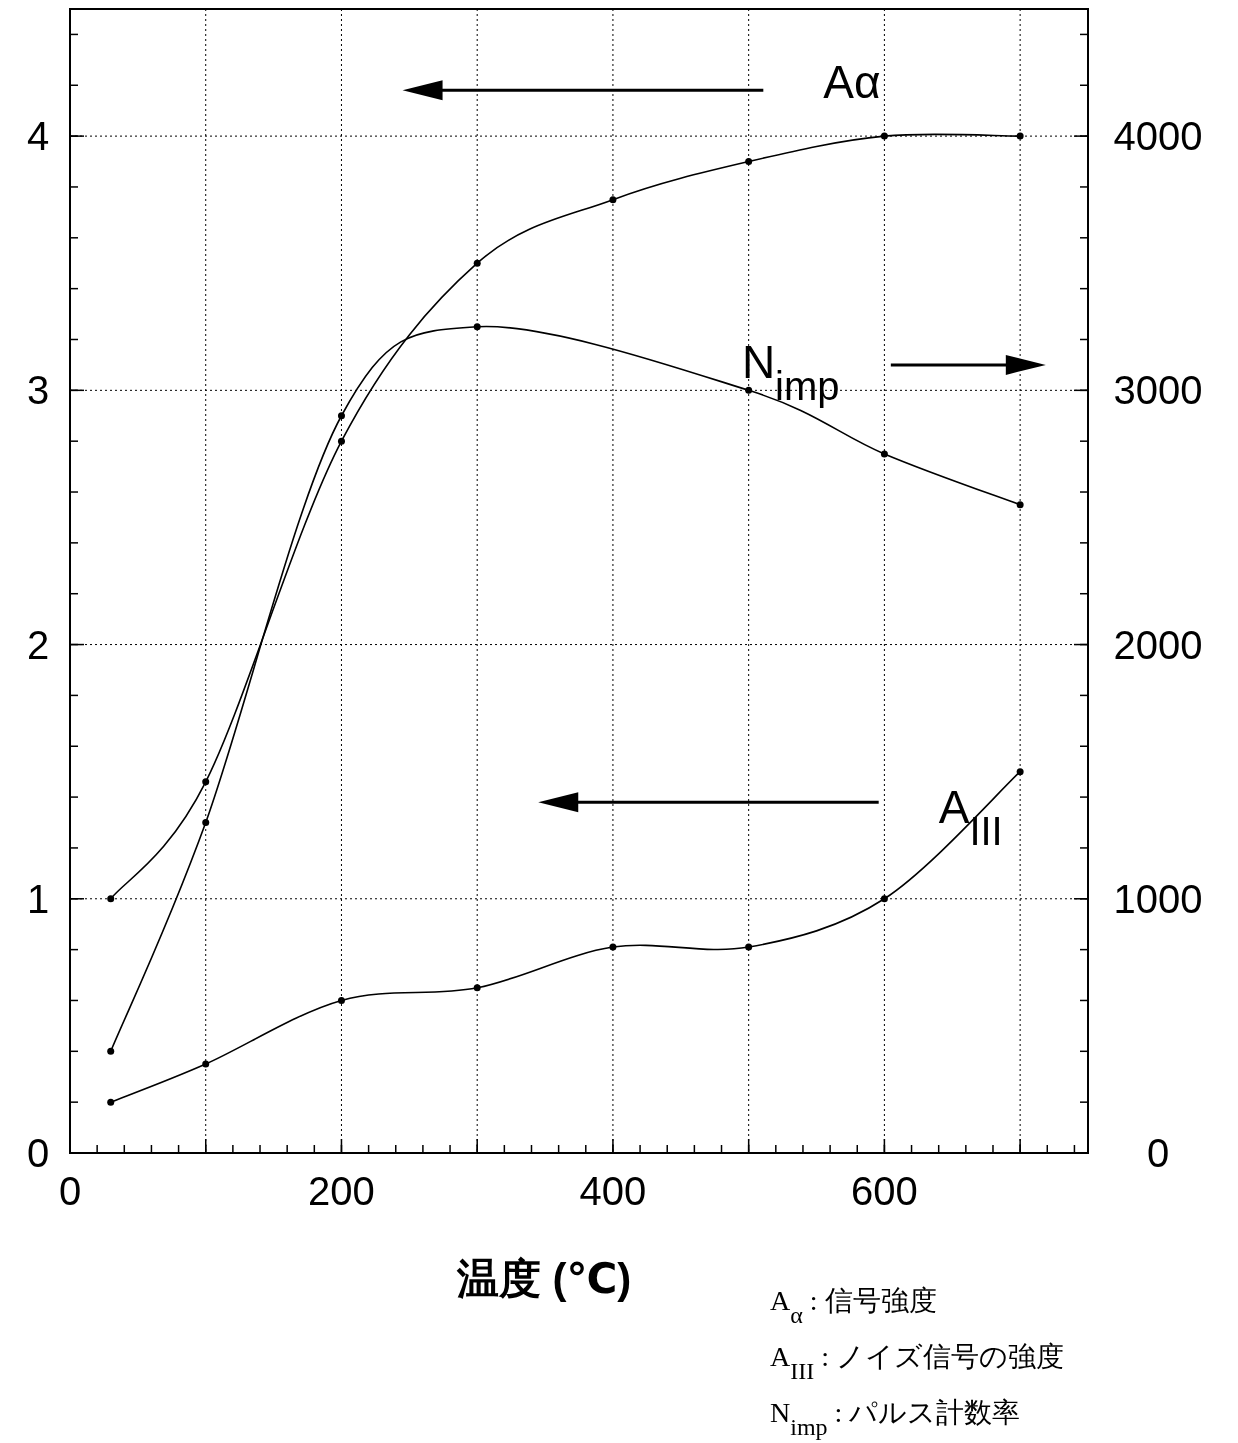  I want to click on y-tick-label: 1, so click(38, 898).